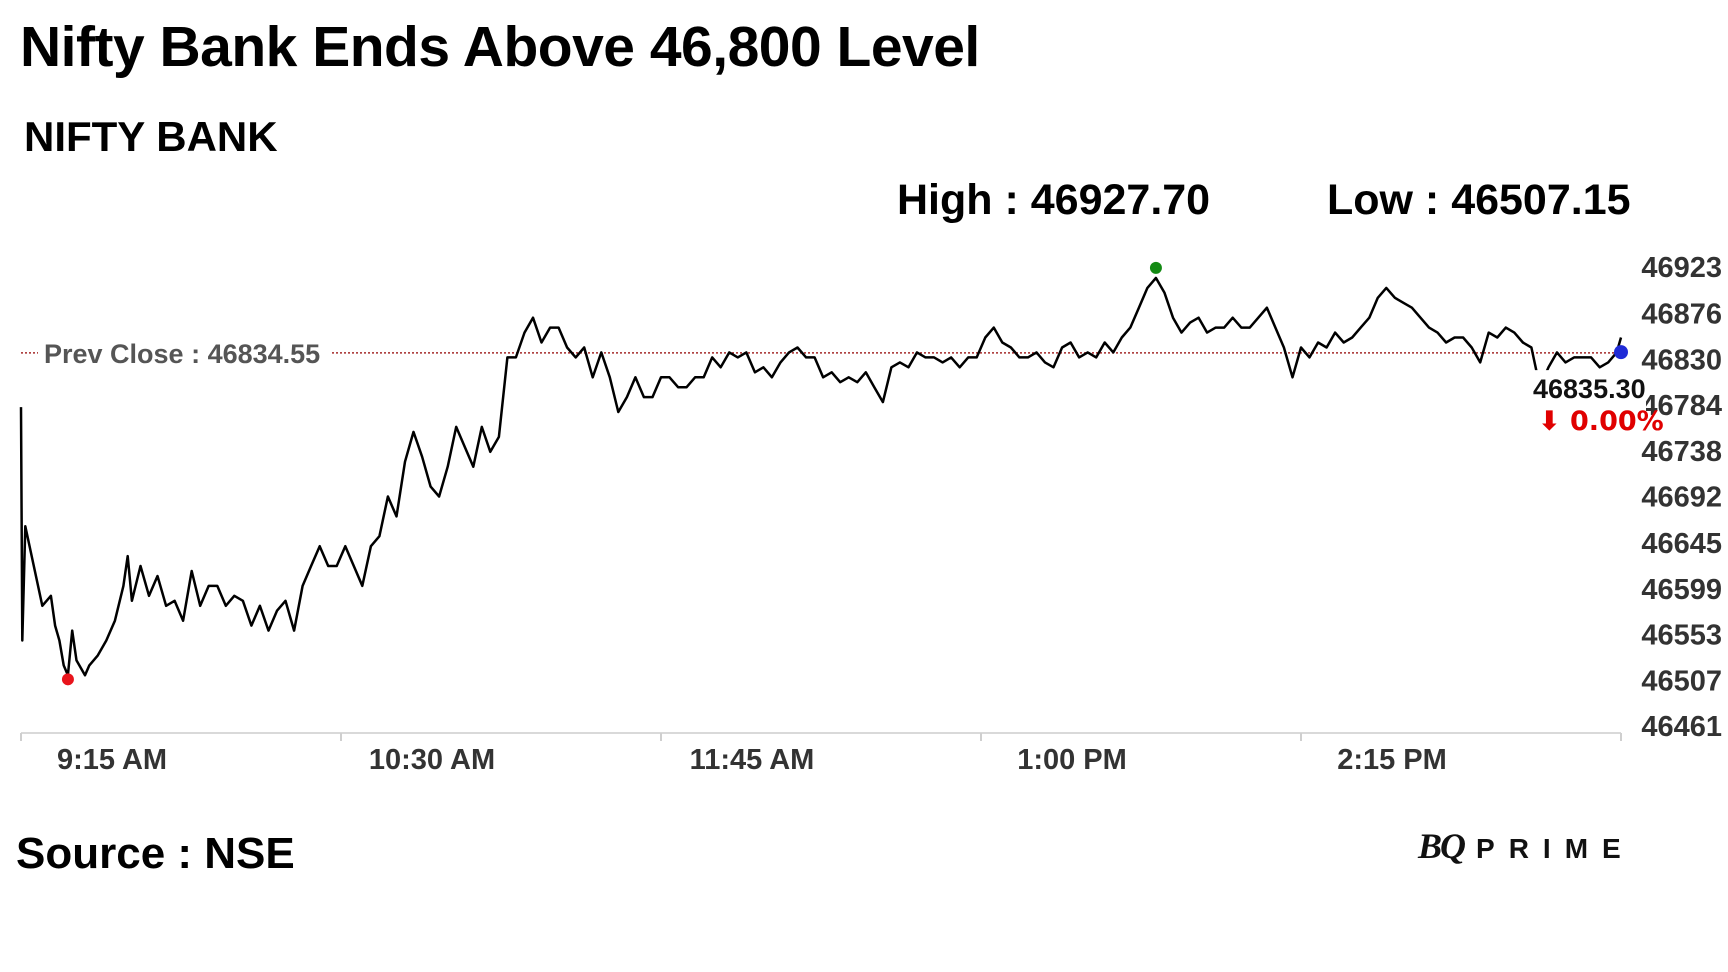 The height and width of the screenshot is (972, 1728). I want to click on y-tick-label: 46738, so click(1681, 452).